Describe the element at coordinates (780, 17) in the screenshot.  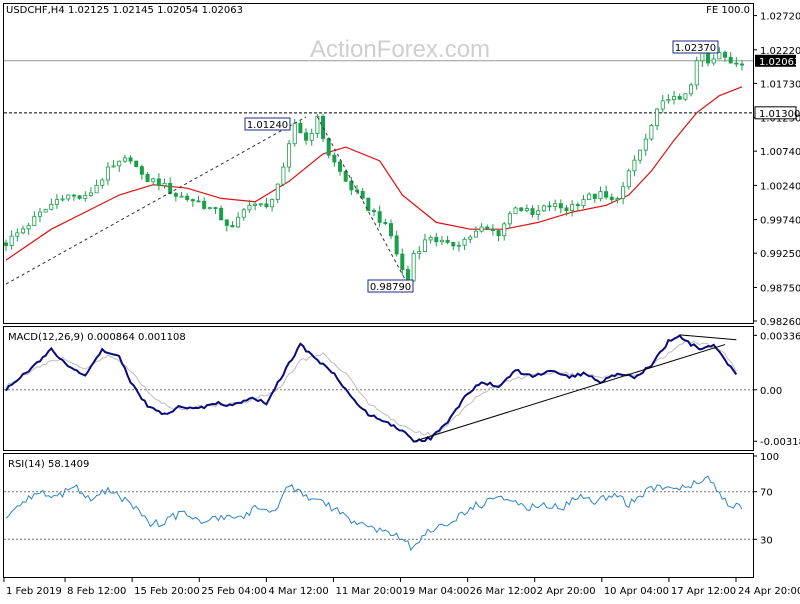
I see `price-tick-label: 1.02720` at that location.